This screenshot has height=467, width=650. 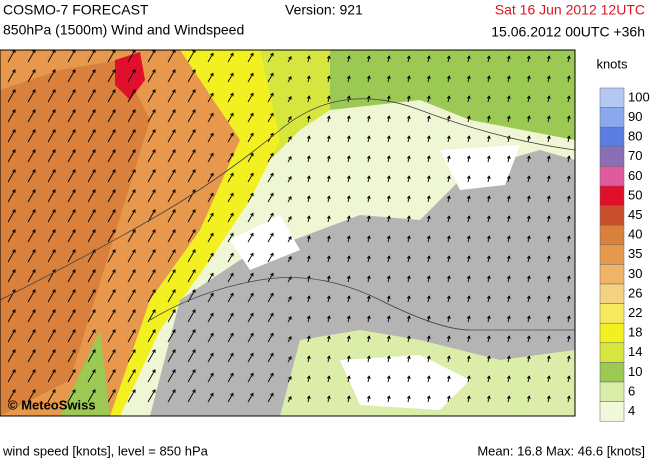 I want to click on legend-label: 45, so click(x=635, y=214).